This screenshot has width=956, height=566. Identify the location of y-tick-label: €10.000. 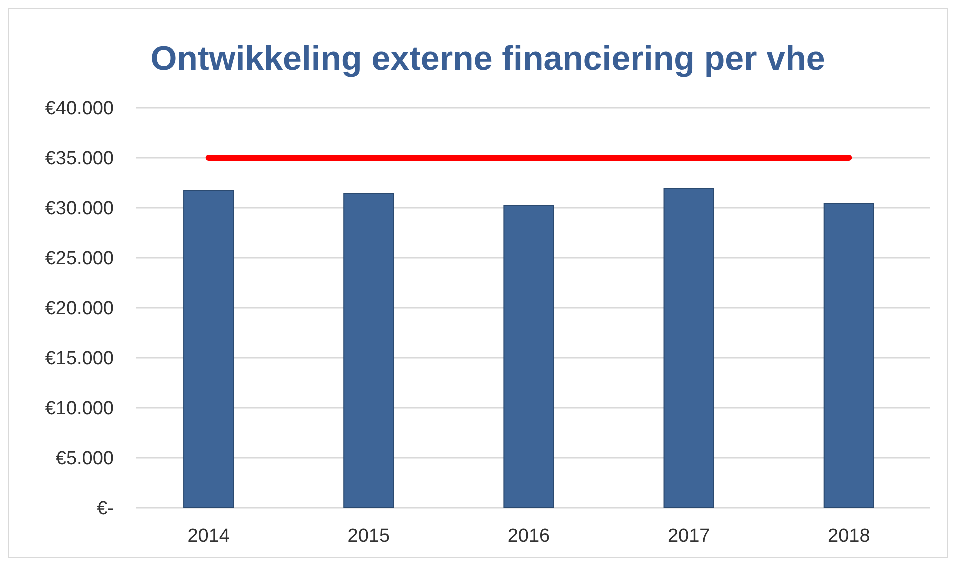
(79, 409).